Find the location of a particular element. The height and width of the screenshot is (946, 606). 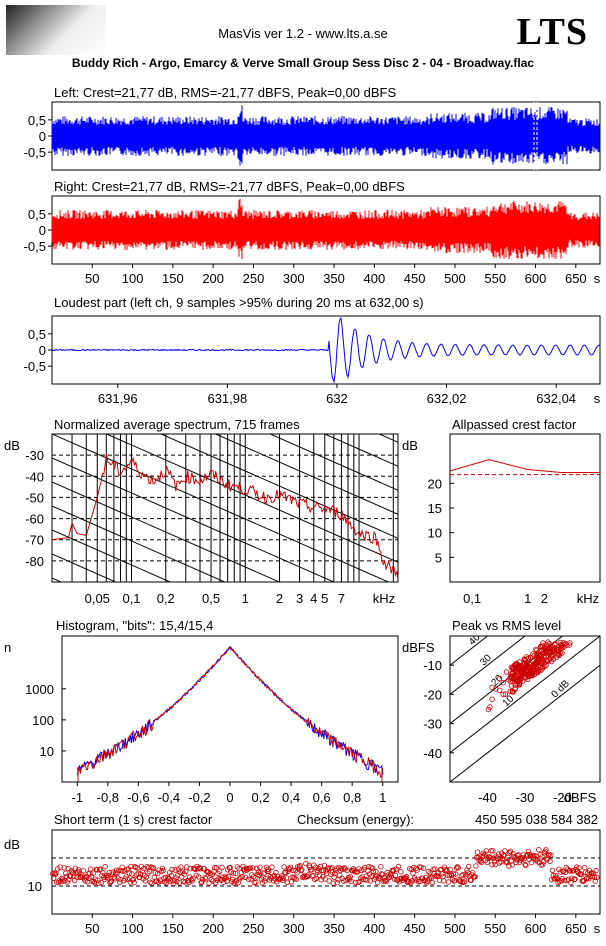

waveform-trace is located at coordinates (325, 135).